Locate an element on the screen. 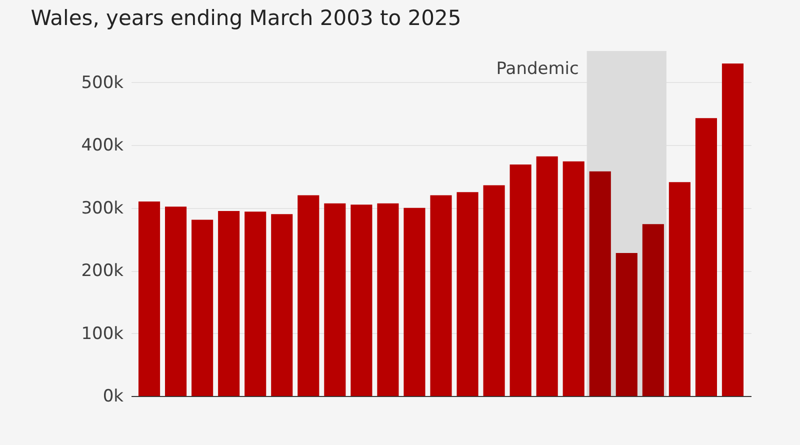 This screenshot has width=800, height=445. annotation: Pandemic is located at coordinates (537, 69).